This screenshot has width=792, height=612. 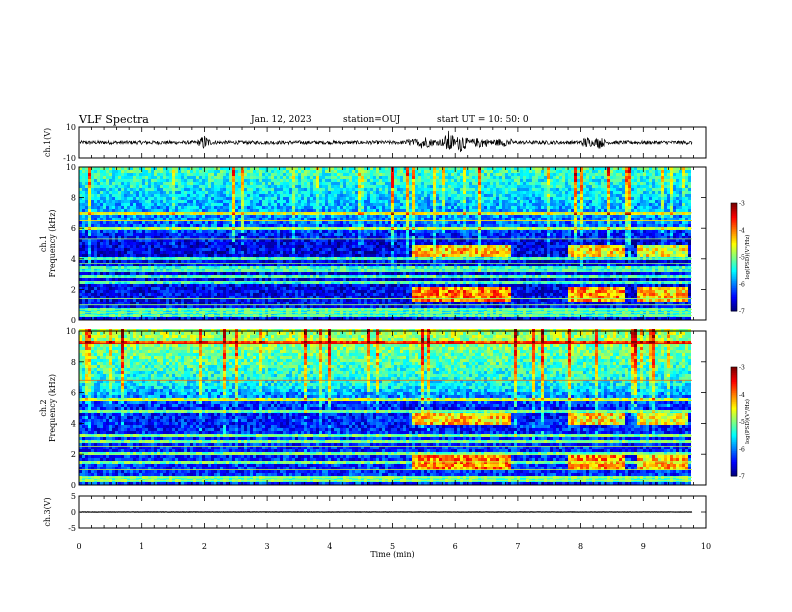 I want to click on ch1-colorbar-frame, so click(x=734, y=257).